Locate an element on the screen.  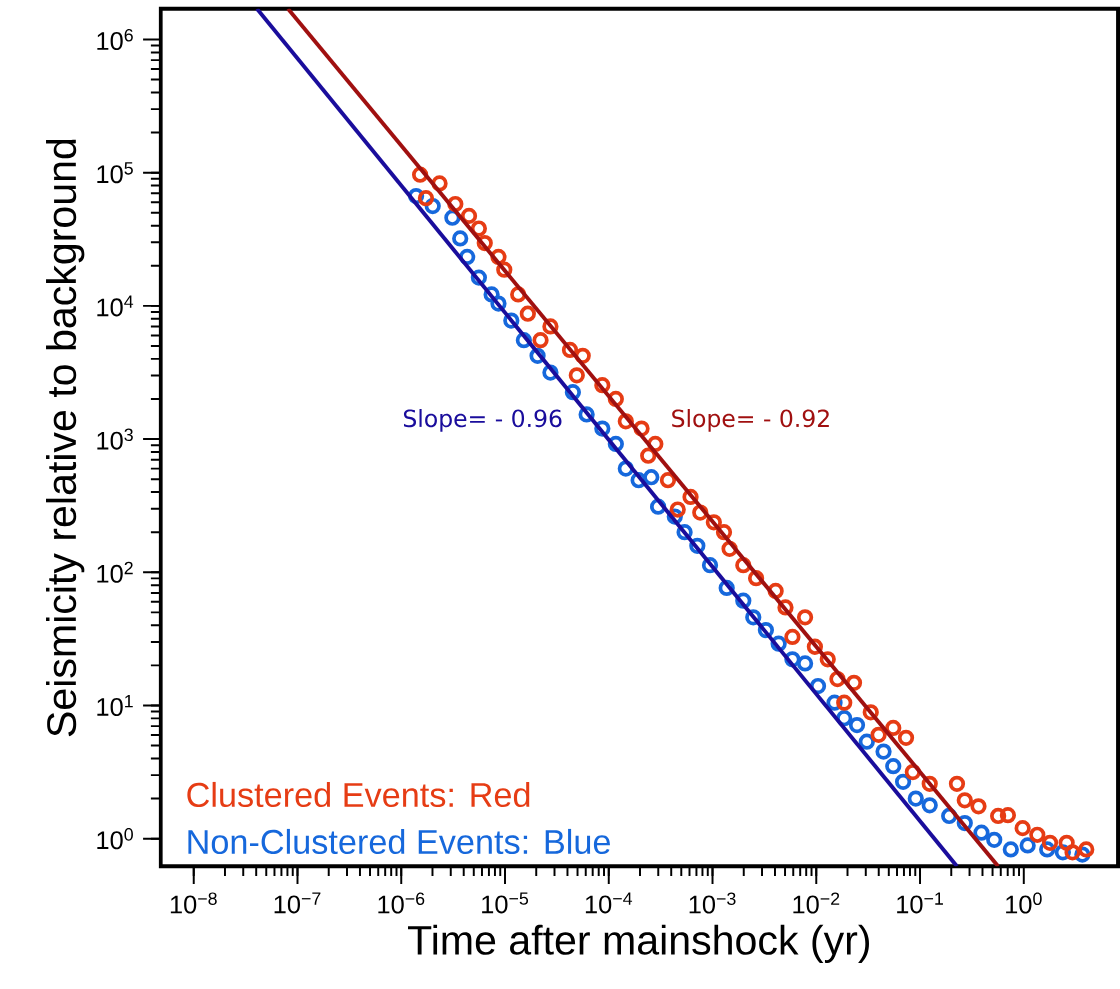
y-axis-title: Seismicity relative to background is located at coordinates (65, 438).